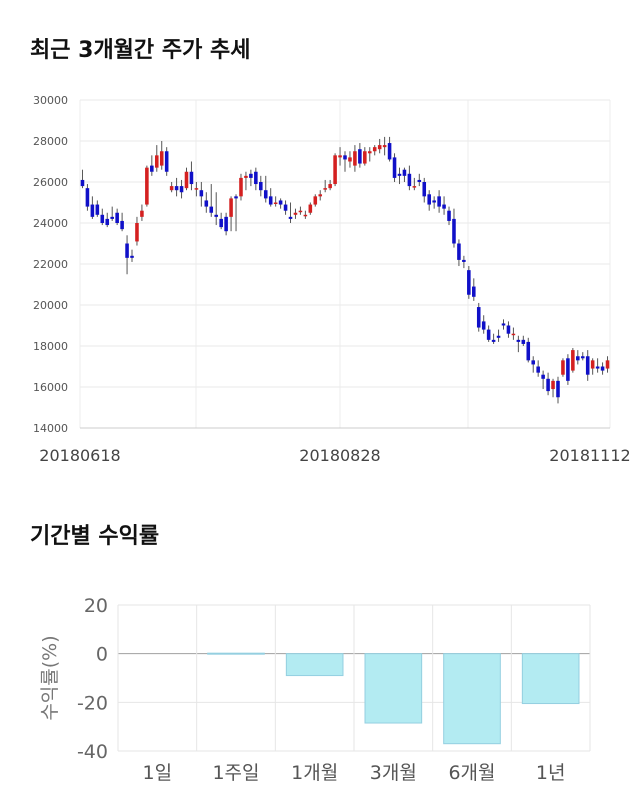  What do you see at coordinates (92, 703) in the screenshot?
I see `y-tick-label: -20` at bounding box center [92, 703].